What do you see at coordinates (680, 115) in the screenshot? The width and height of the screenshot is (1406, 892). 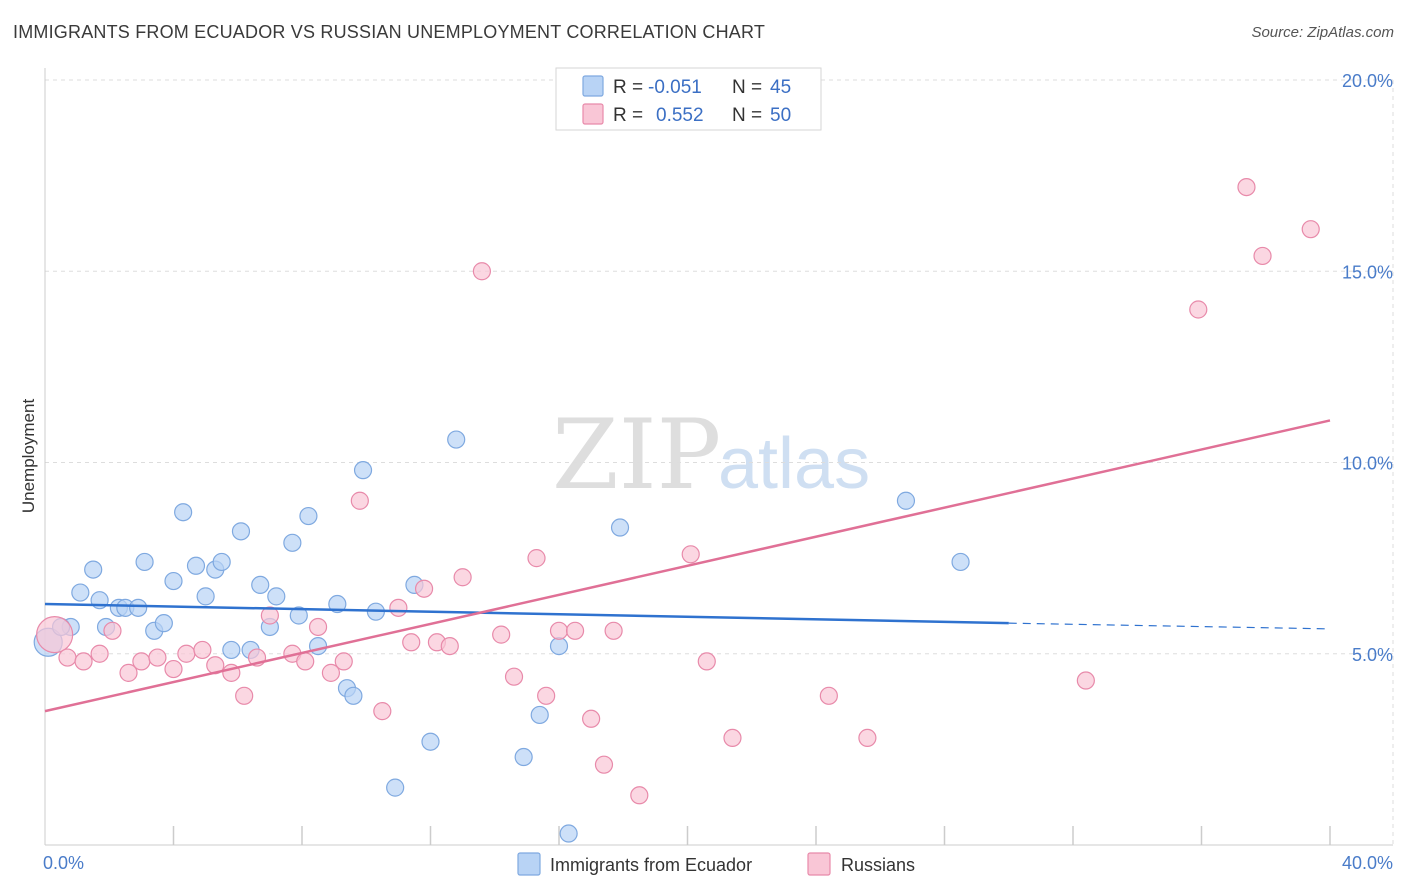 I see `legend-r-value-russian: 0.552` at bounding box center [680, 115].